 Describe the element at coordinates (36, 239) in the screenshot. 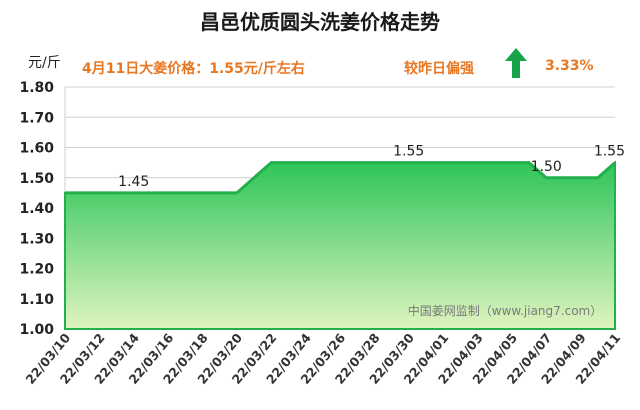

I see `y-tick-label: 1.30` at that location.